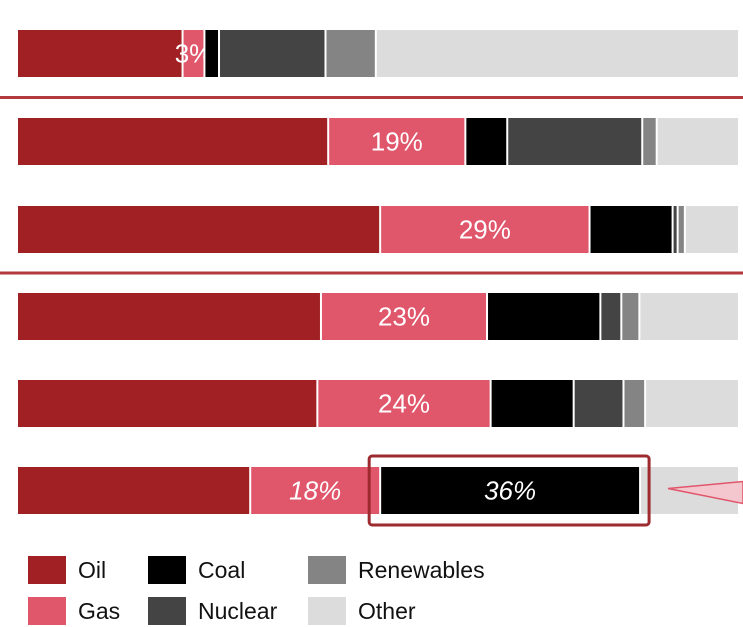 This screenshot has height=627, width=743. What do you see at coordinates (134, 490) in the screenshot?
I see `bar-segment-oil-row6` at bounding box center [134, 490].